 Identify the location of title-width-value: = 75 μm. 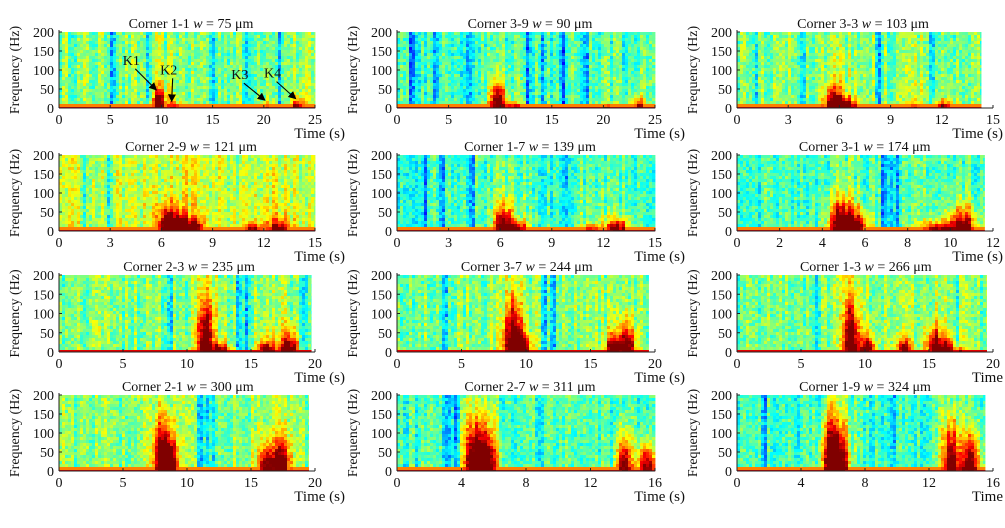
(228, 24).